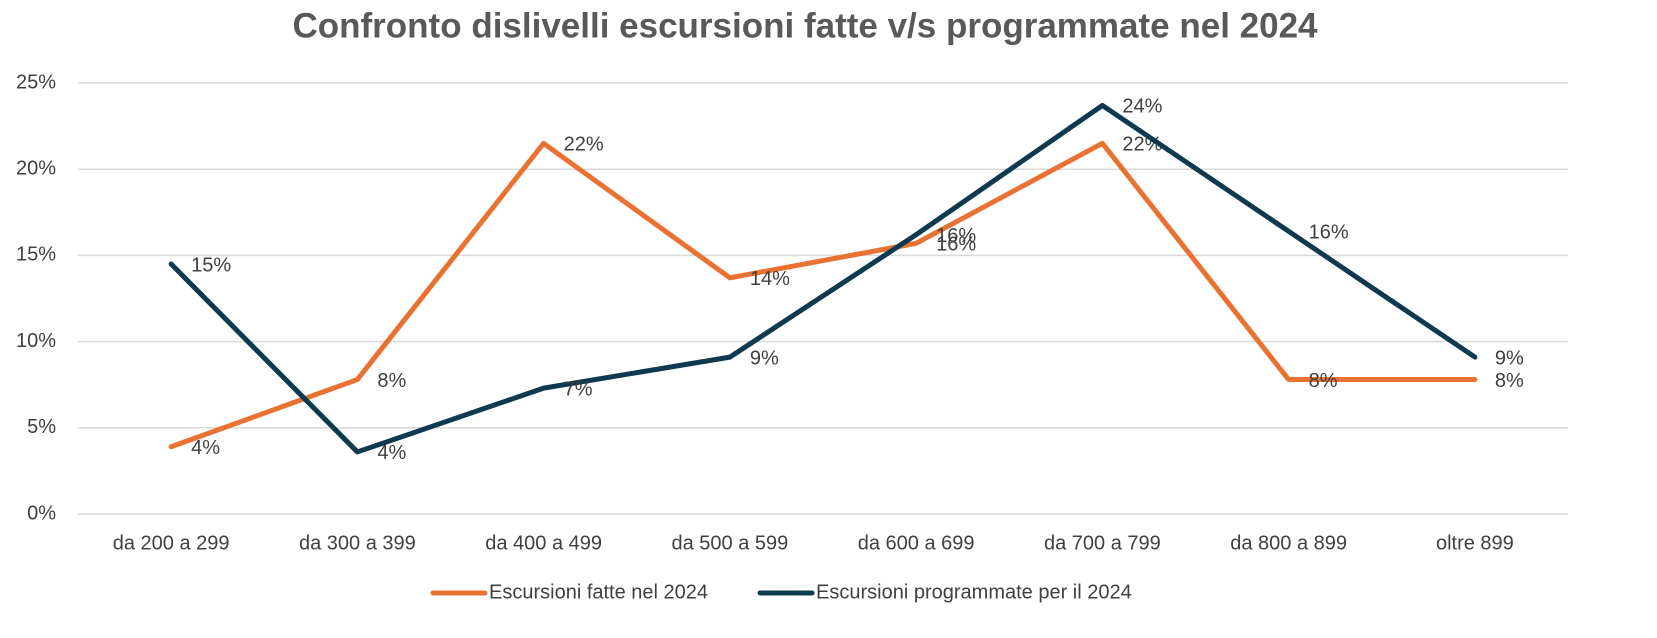  I want to click on x-tick-label: da 600 a 699, so click(916, 543).